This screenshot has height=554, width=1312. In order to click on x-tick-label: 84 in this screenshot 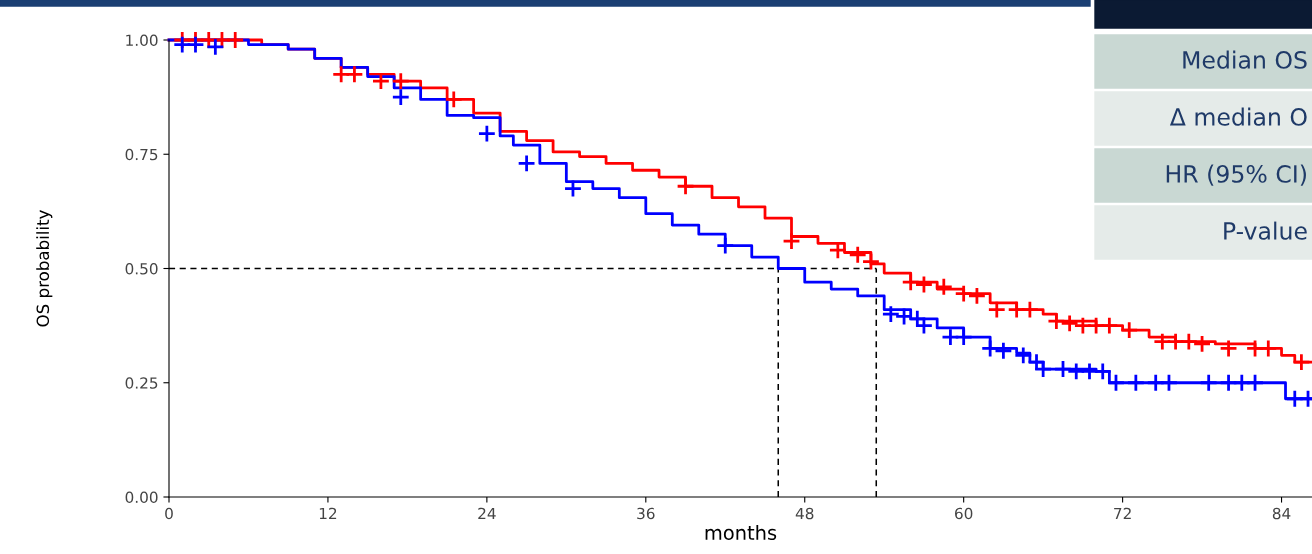, I will do `click(1281, 513)`.